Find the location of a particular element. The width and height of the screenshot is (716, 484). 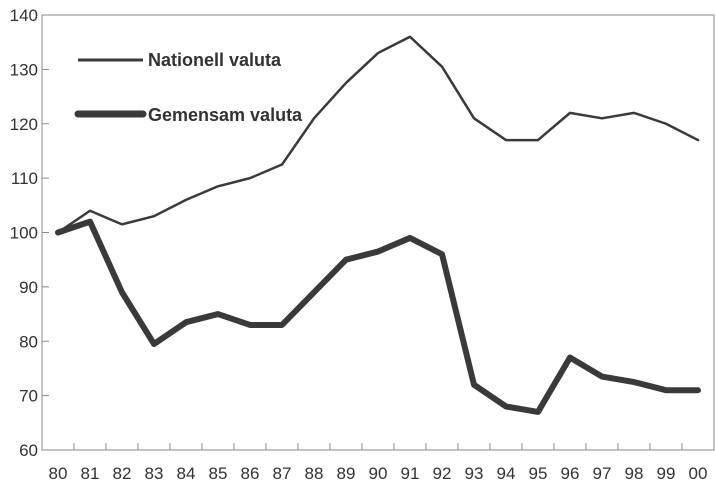

x-tick-label: 99 is located at coordinates (666, 473).